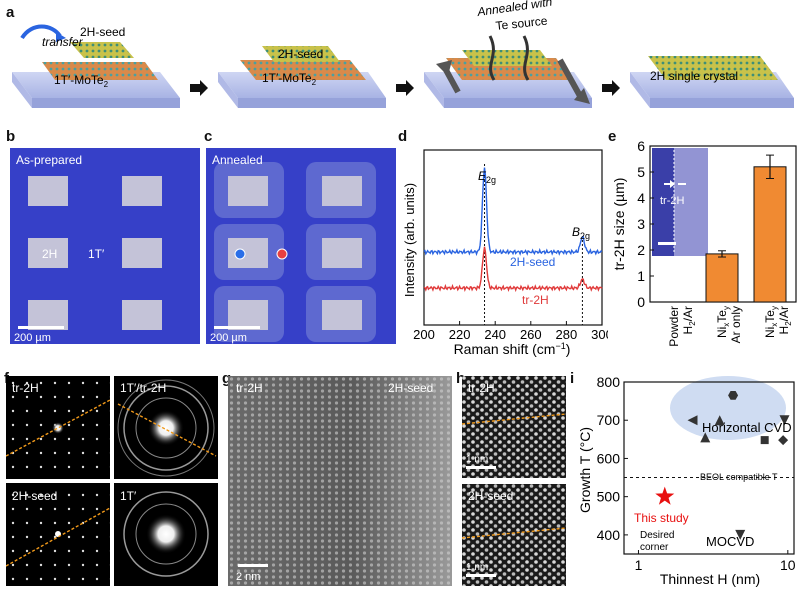  Describe the element at coordinates (567, 334) in the screenshot. I see `raman-xtick-label: 280` at that location.